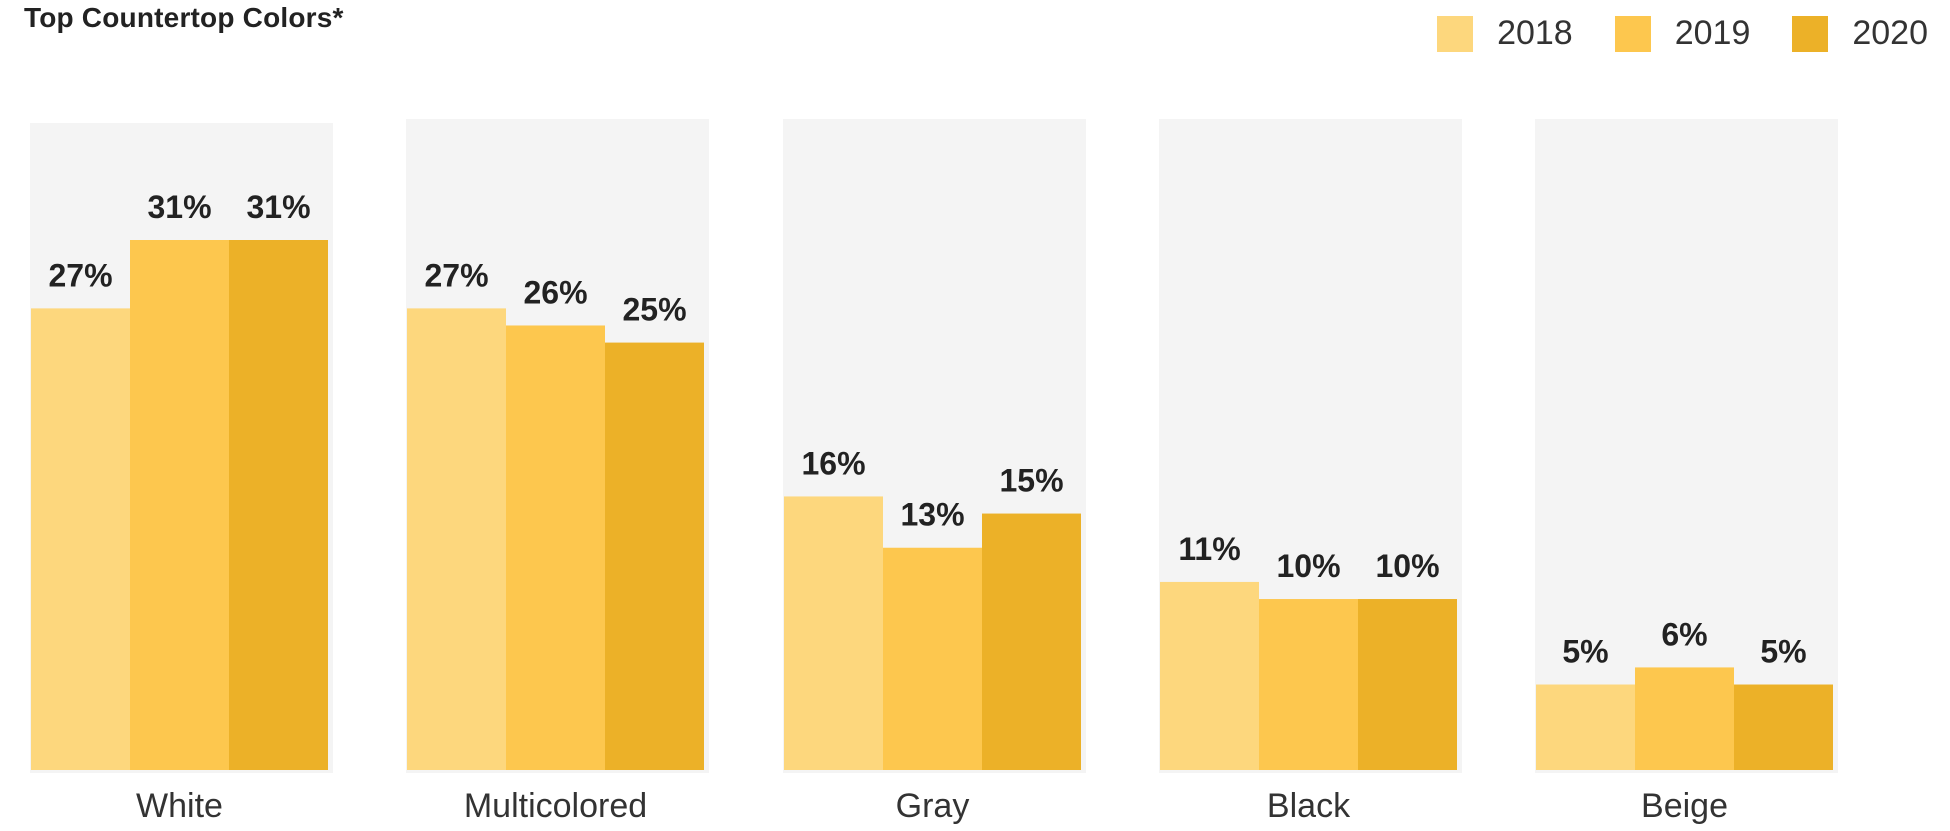  What do you see at coordinates (933, 806) in the screenshot?
I see `category-label-gray: Gray` at bounding box center [933, 806].